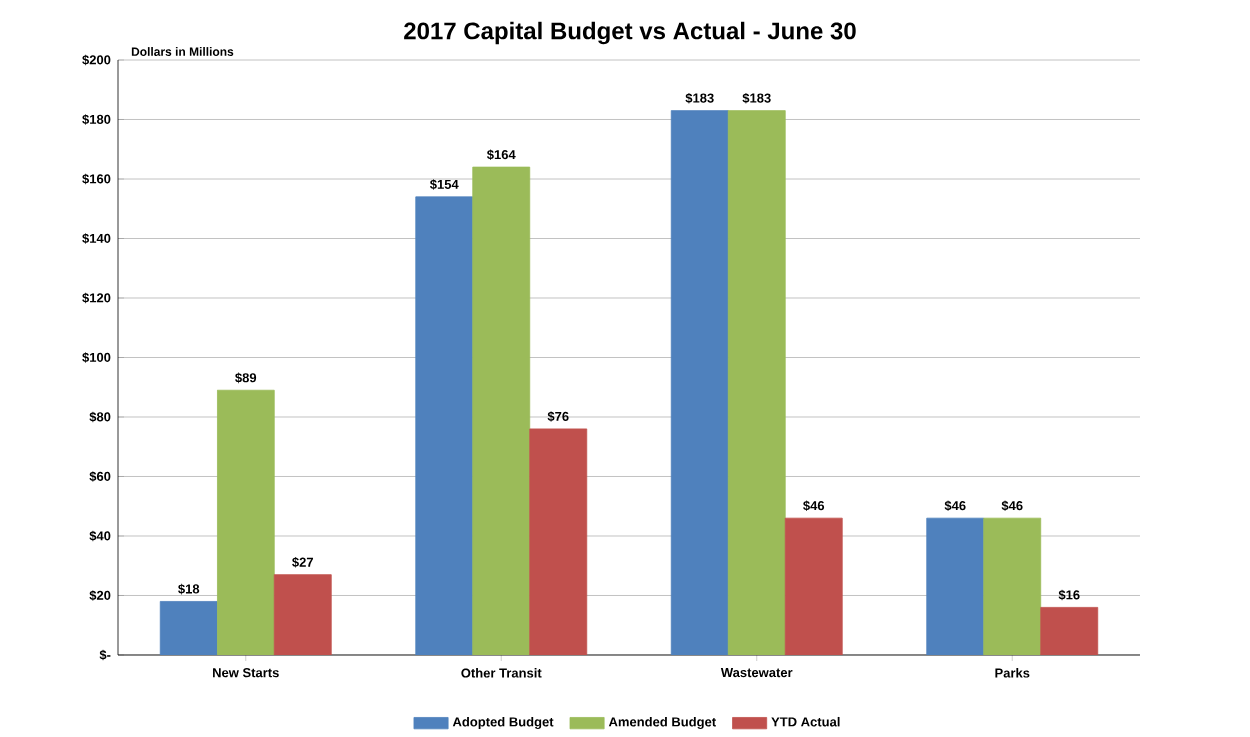  I want to click on chart-title: 2017 Capital Budget vs Actual - June 30, so click(630, 33).